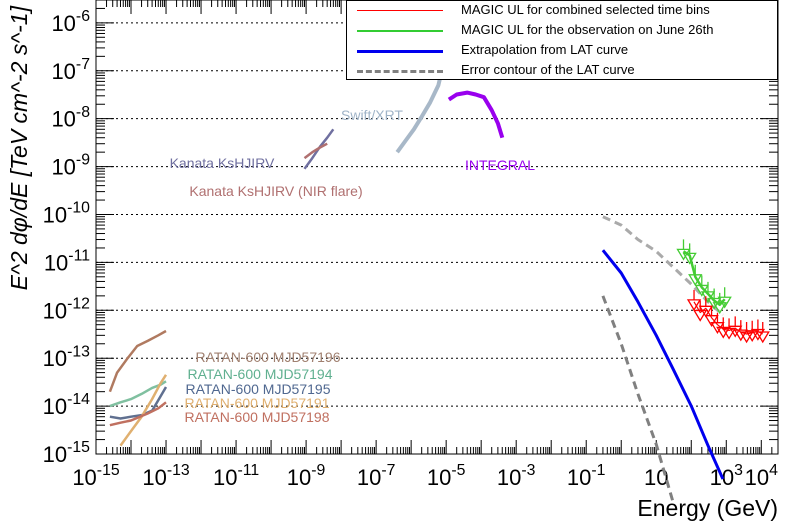 This screenshot has height=524, width=786. I want to click on annotation-label: Swift/XRT, so click(372, 115).